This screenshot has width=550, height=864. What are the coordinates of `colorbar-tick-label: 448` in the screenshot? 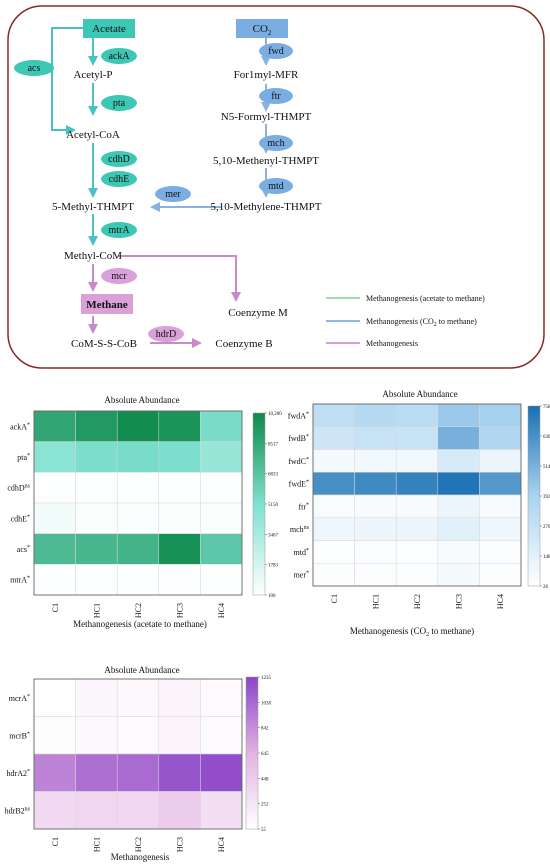 It's located at (265, 779).